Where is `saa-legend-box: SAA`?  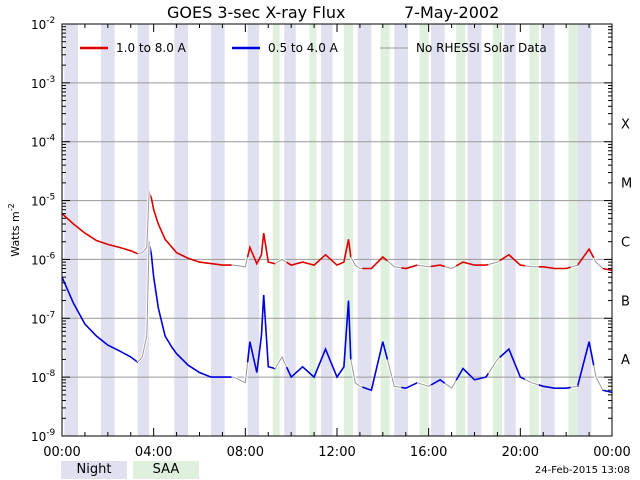
saa-legend-box: SAA is located at coordinates (166, 470).